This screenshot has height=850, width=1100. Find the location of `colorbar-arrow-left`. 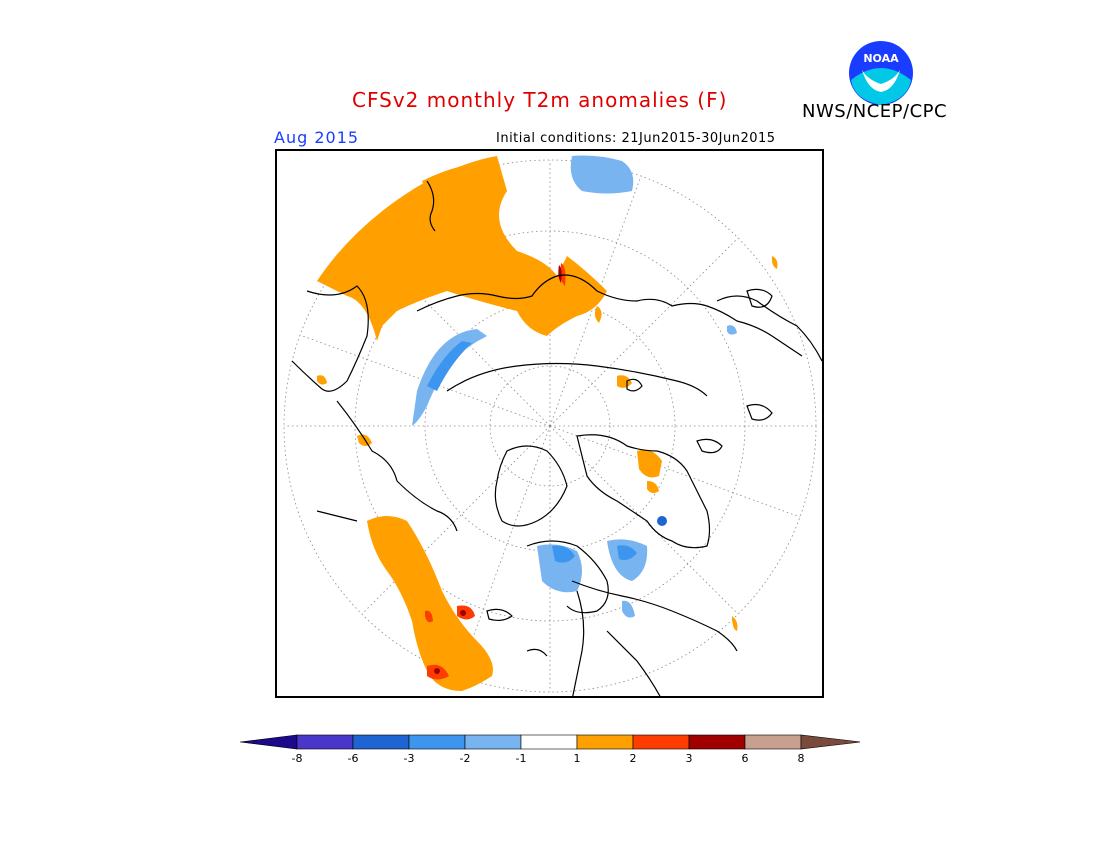

colorbar-arrow-left is located at coordinates (269, 742).